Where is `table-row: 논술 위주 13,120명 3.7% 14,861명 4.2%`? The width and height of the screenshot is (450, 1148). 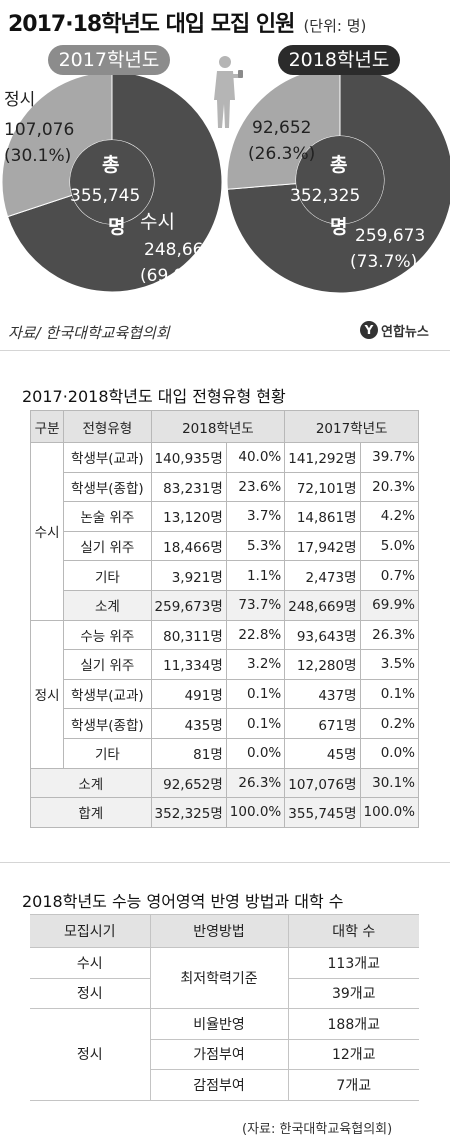 table-row: 논술 위주 13,120명 3.7% 14,861명 4.2% is located at coordinates (225, 516).